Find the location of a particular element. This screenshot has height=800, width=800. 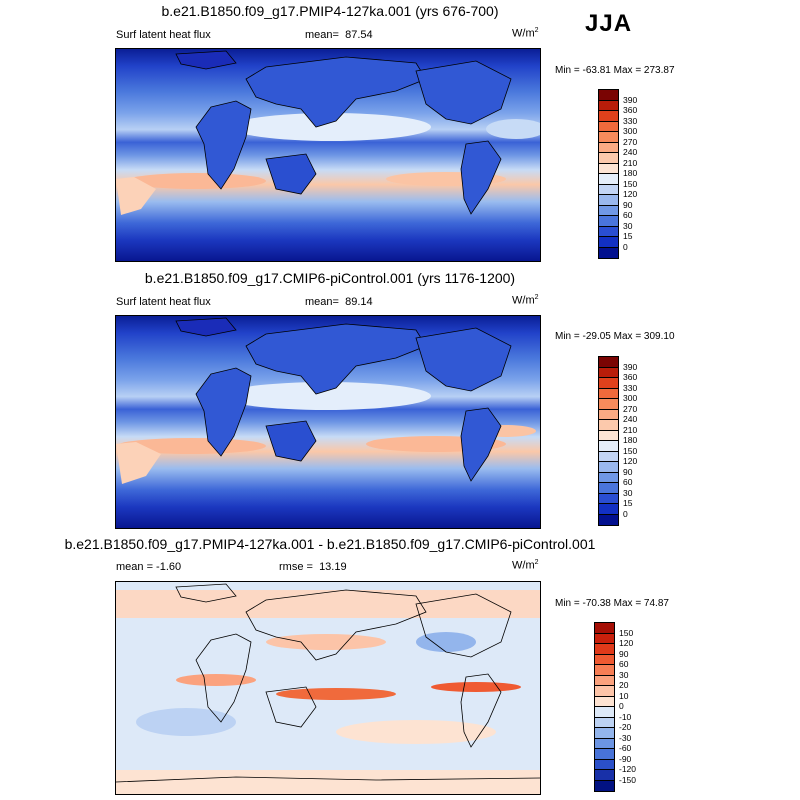

panel3-field is located at coordinates (328, 688).